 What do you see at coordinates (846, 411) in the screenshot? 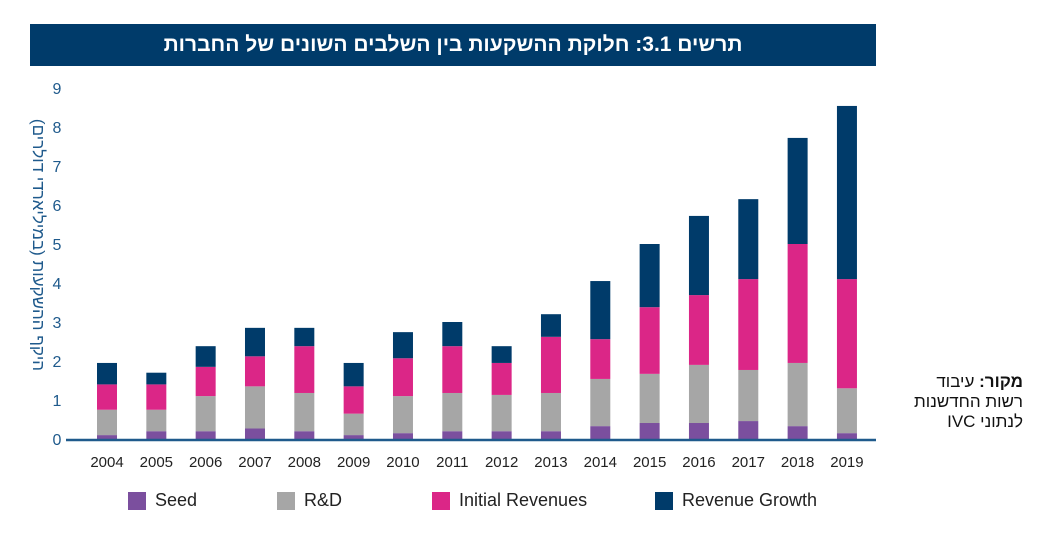
I see `bar-r-d-2019` at bounding box center [846, 411].